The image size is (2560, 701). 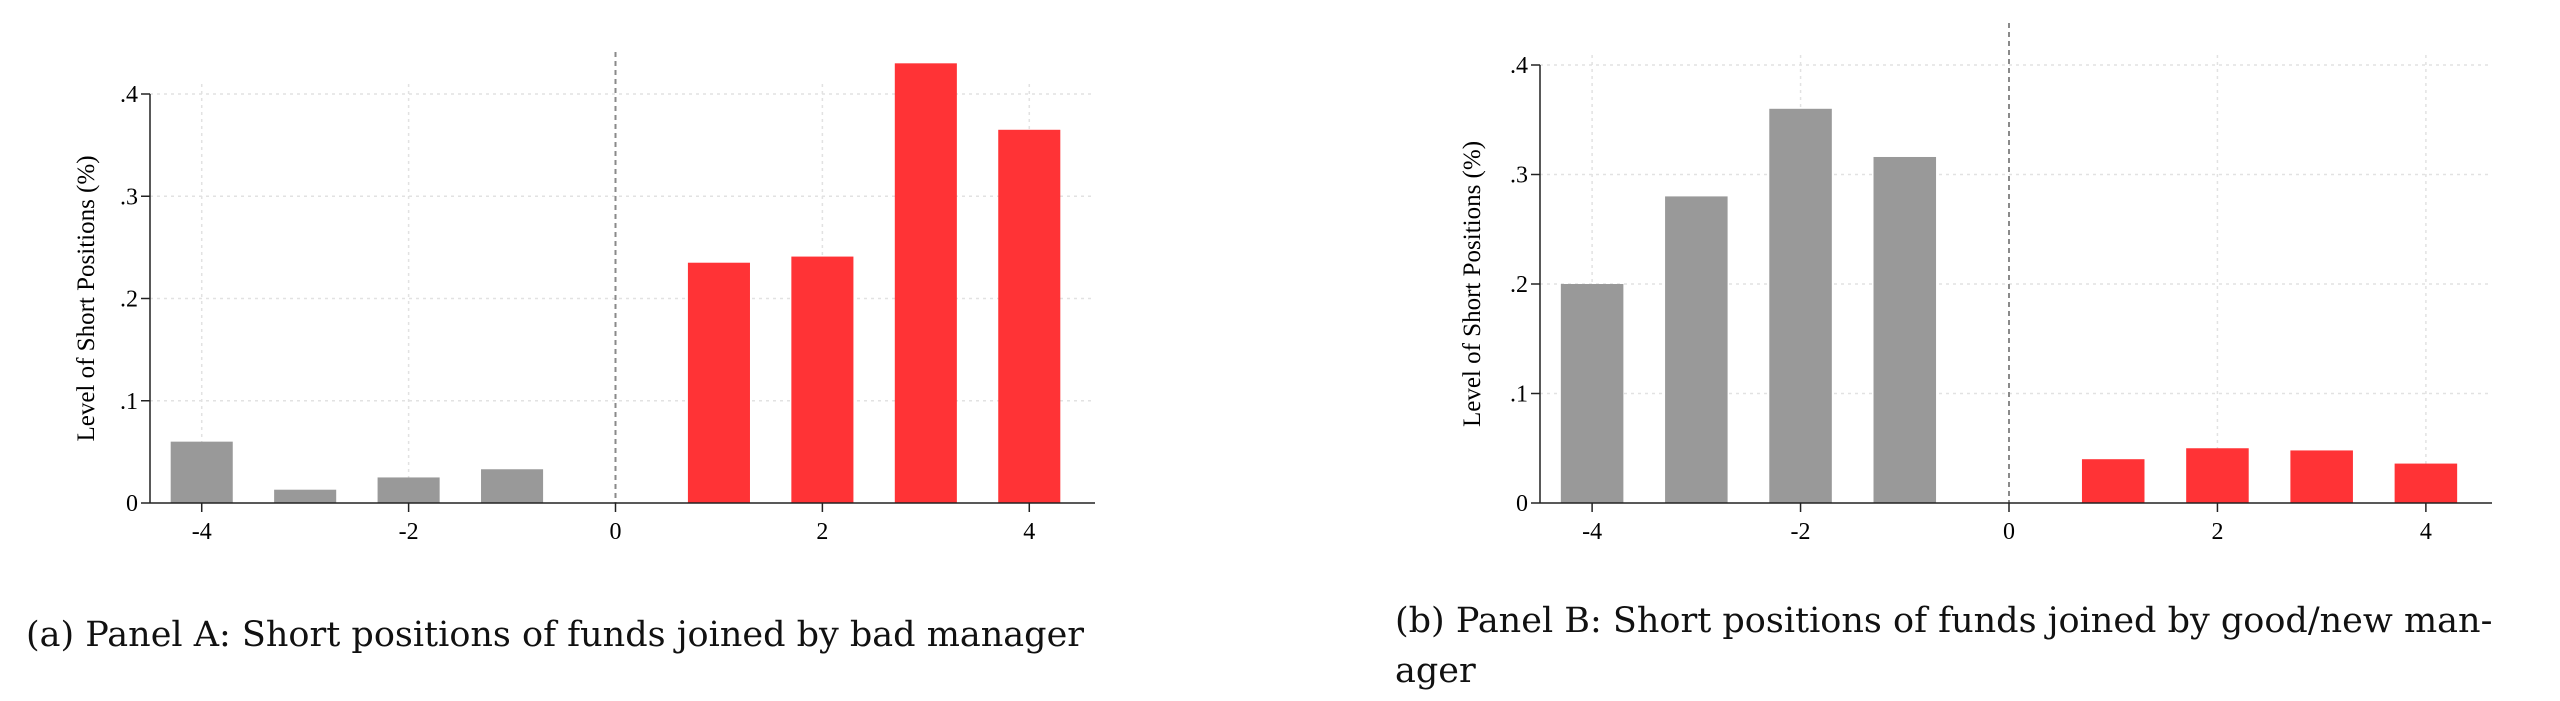 I want to click on panel-a-x-tick-label: 4, so click(x=1029, y=532).